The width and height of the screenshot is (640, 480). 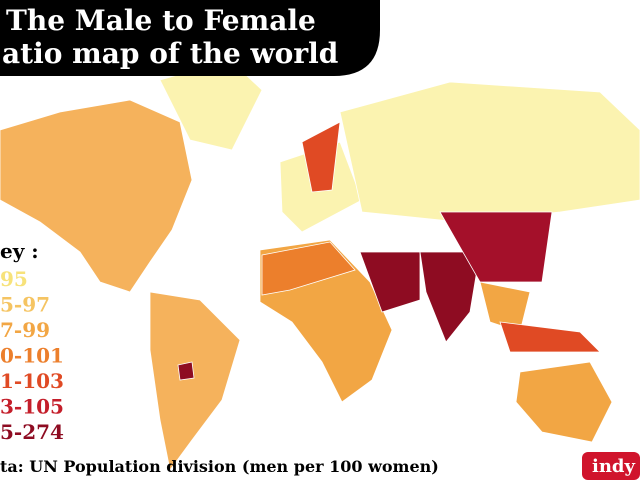 I want to click on north-america, so click(x=96, y=196).